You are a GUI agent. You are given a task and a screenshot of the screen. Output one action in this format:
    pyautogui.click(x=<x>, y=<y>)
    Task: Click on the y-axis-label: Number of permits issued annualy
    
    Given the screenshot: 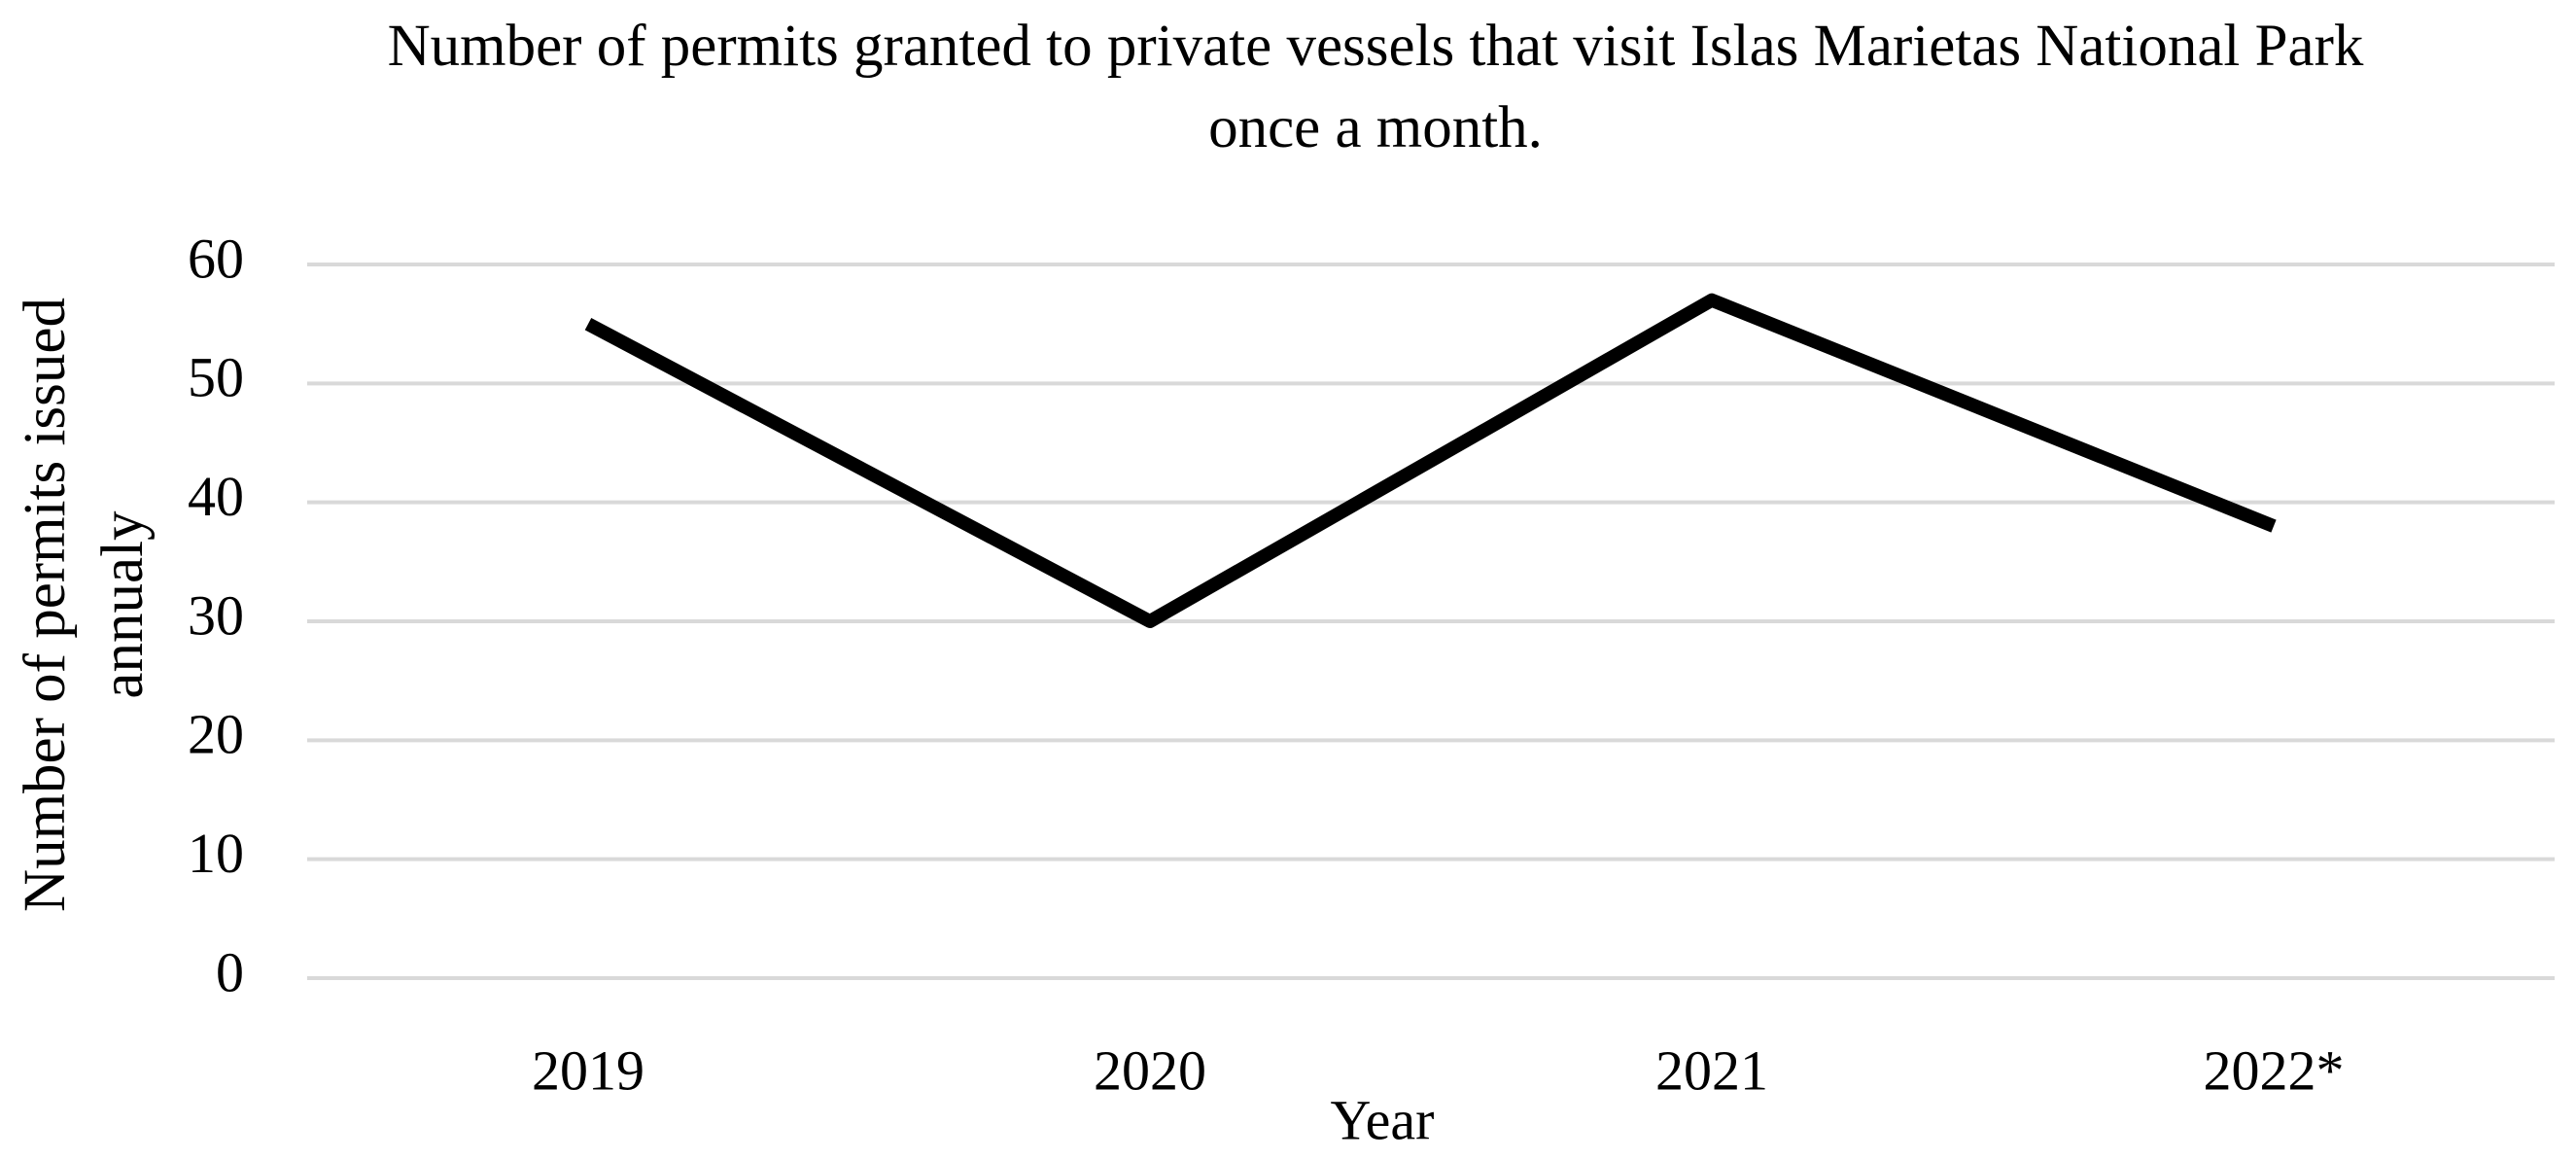 What is the action you would take?
    pyautogui.click(x=84, y=605)
    